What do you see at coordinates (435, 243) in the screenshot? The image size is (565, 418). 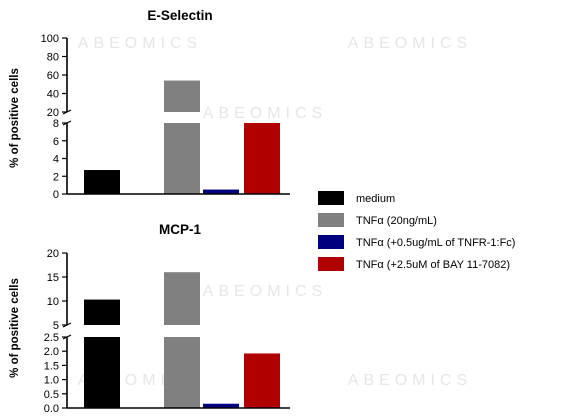 I see `legend-label: TNFα (+0.5ug/mL of TNFR-1:Fc)` at bounding box center [435, 243].